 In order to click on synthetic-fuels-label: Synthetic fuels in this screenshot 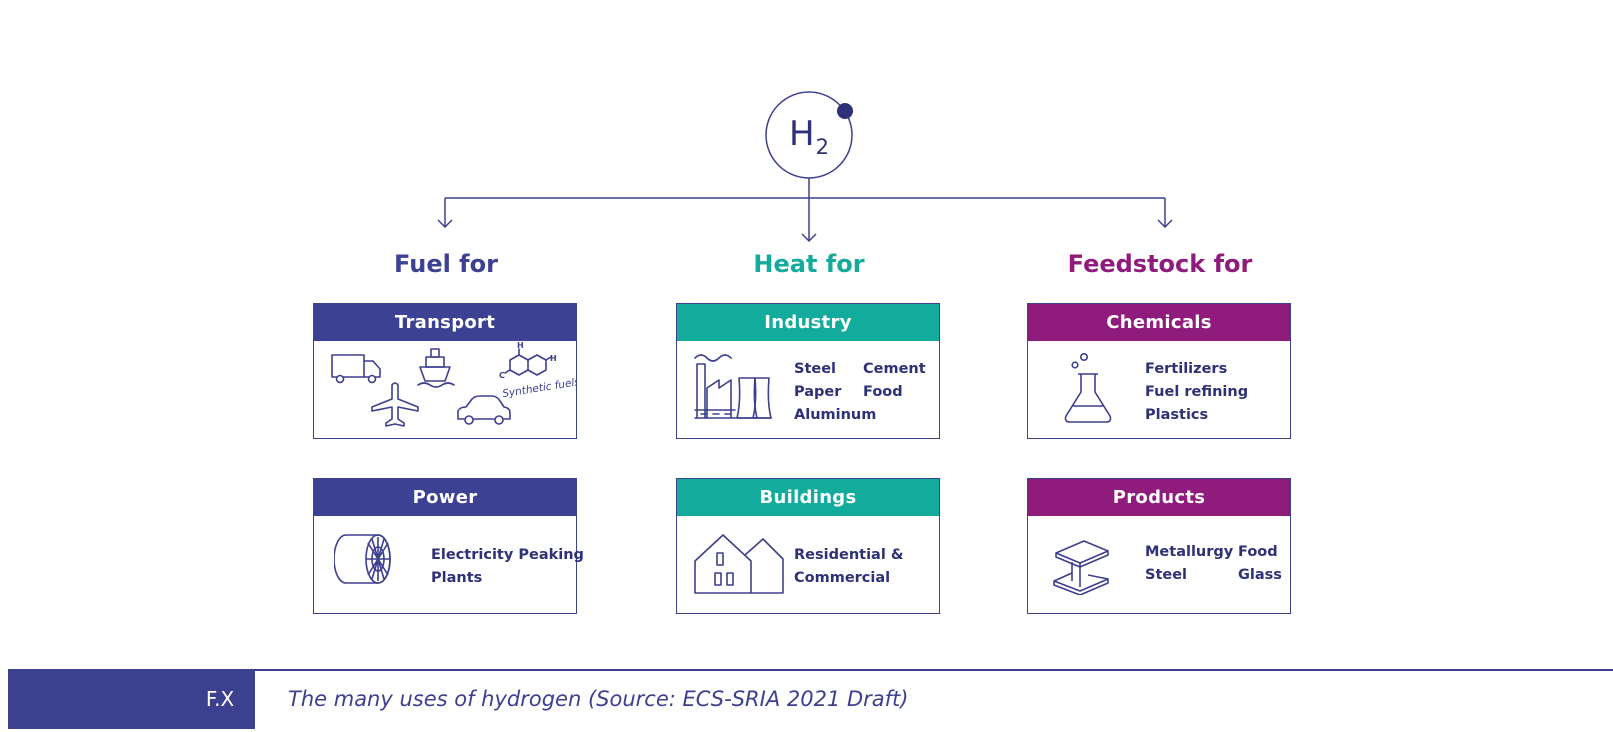, I will do `click(539, 388)`.